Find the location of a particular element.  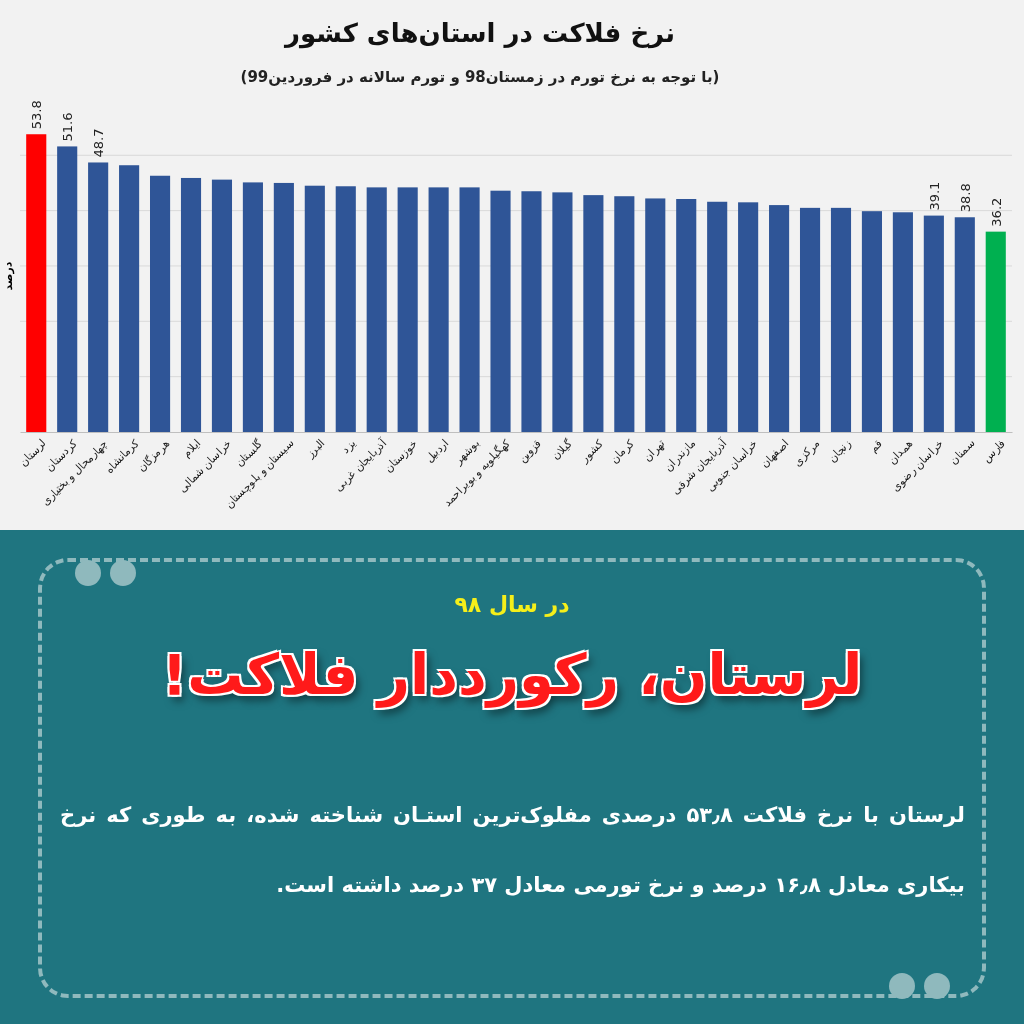

x-tick-label: البرز is located at coordinates (315, 449).